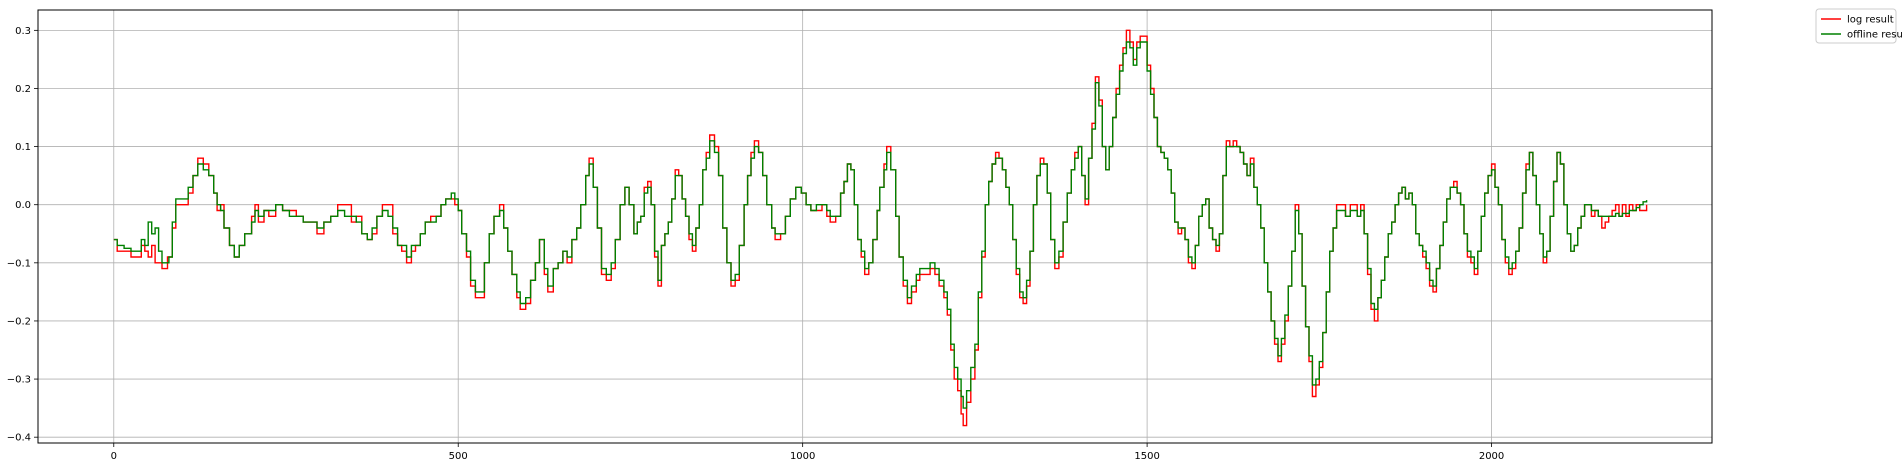  Describe the element at coordinates (19, 438) in the screenshot. I see `y-tick-label: −0.4` at that location.